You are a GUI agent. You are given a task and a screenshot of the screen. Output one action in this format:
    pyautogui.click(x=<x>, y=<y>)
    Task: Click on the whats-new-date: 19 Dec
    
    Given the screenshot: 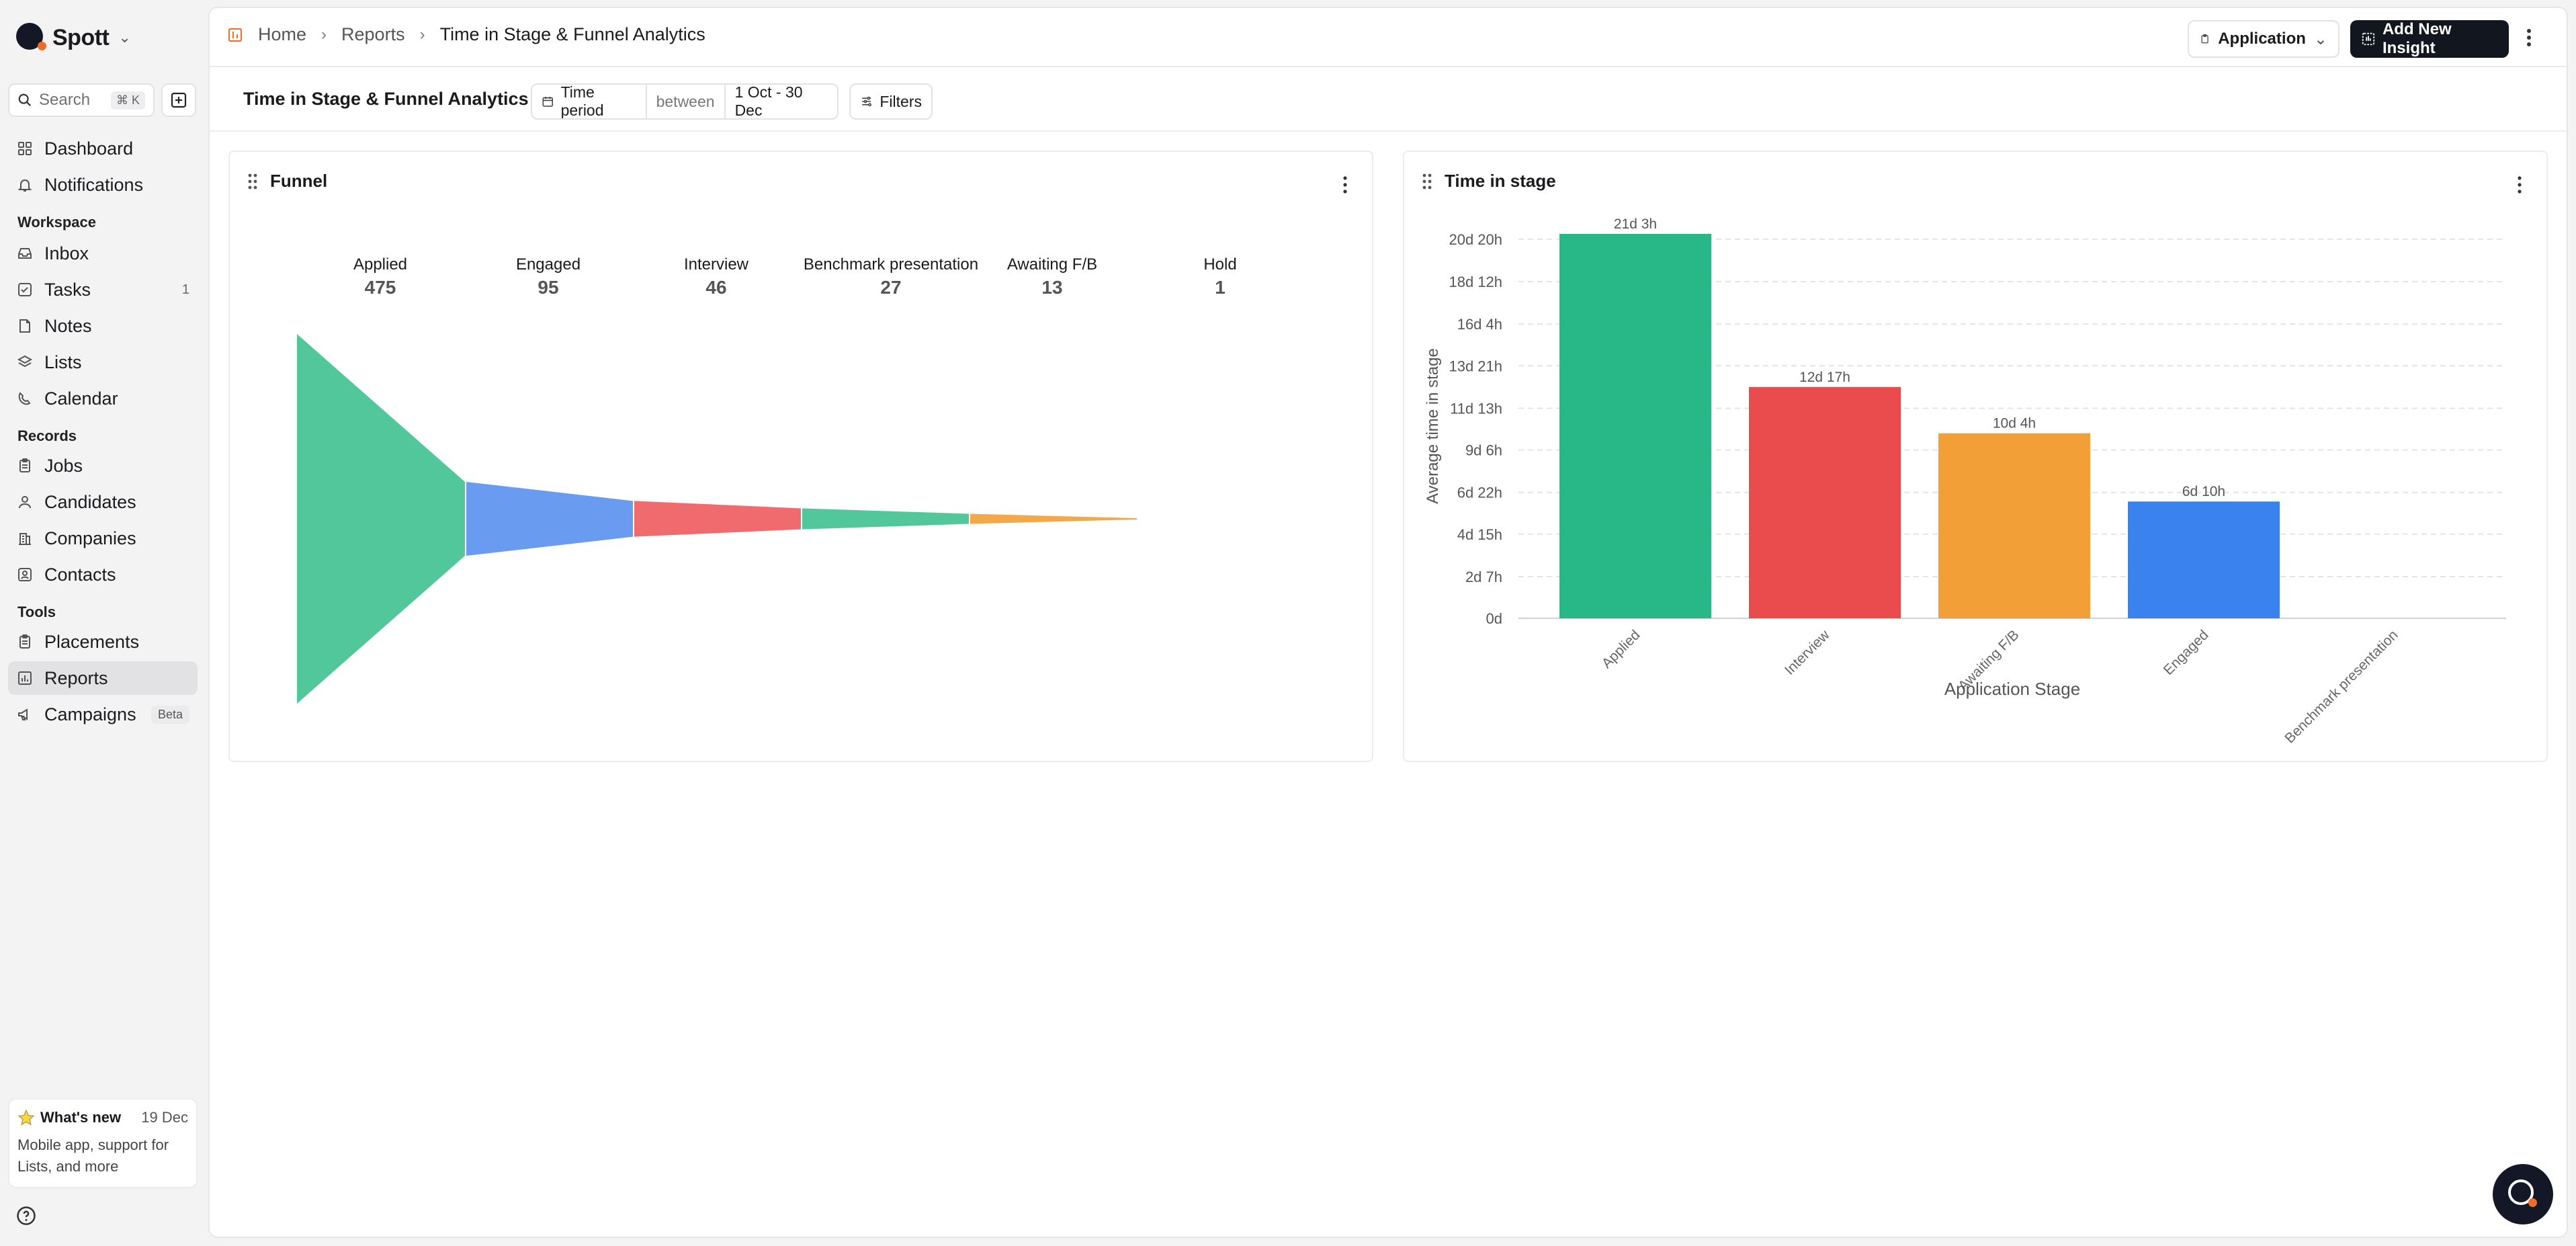 What is the action you would take?
    pyautogui.click(x=164, y=1117)
    